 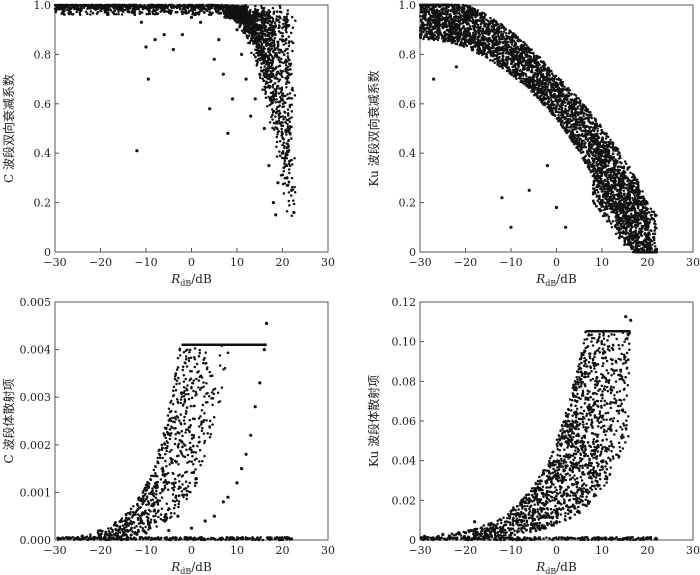 I want to click on scatter-cloud, so click(x=538, y=128).